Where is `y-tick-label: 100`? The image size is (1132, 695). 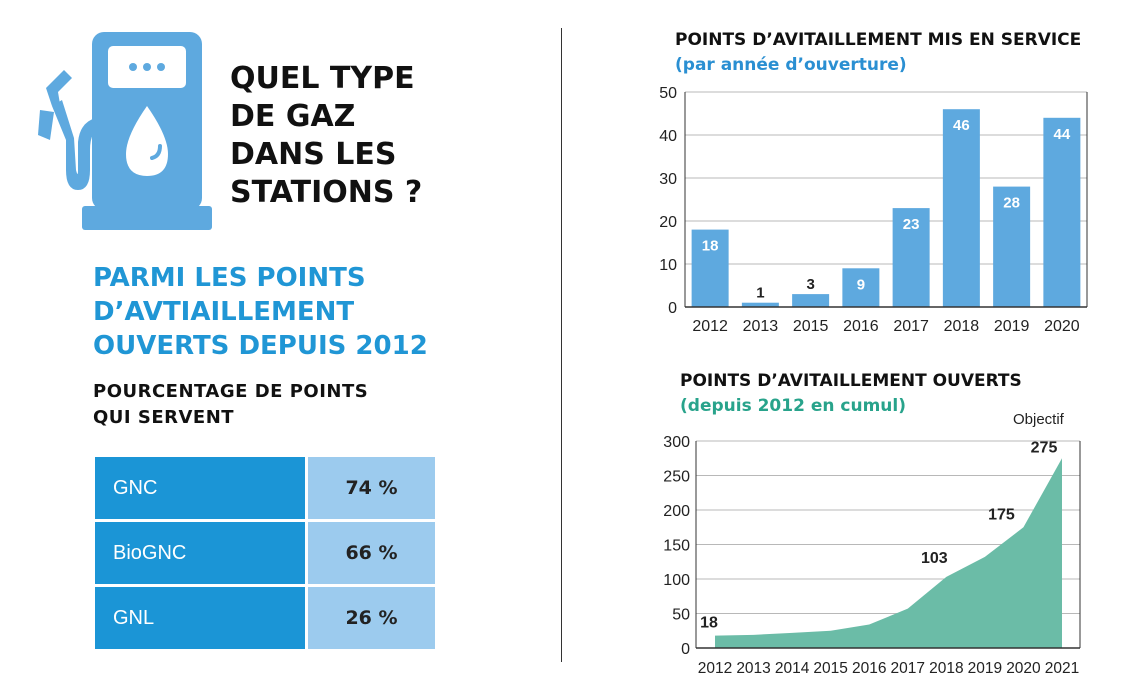
y-tick-label: 100 is located at coordinates (676, 580).